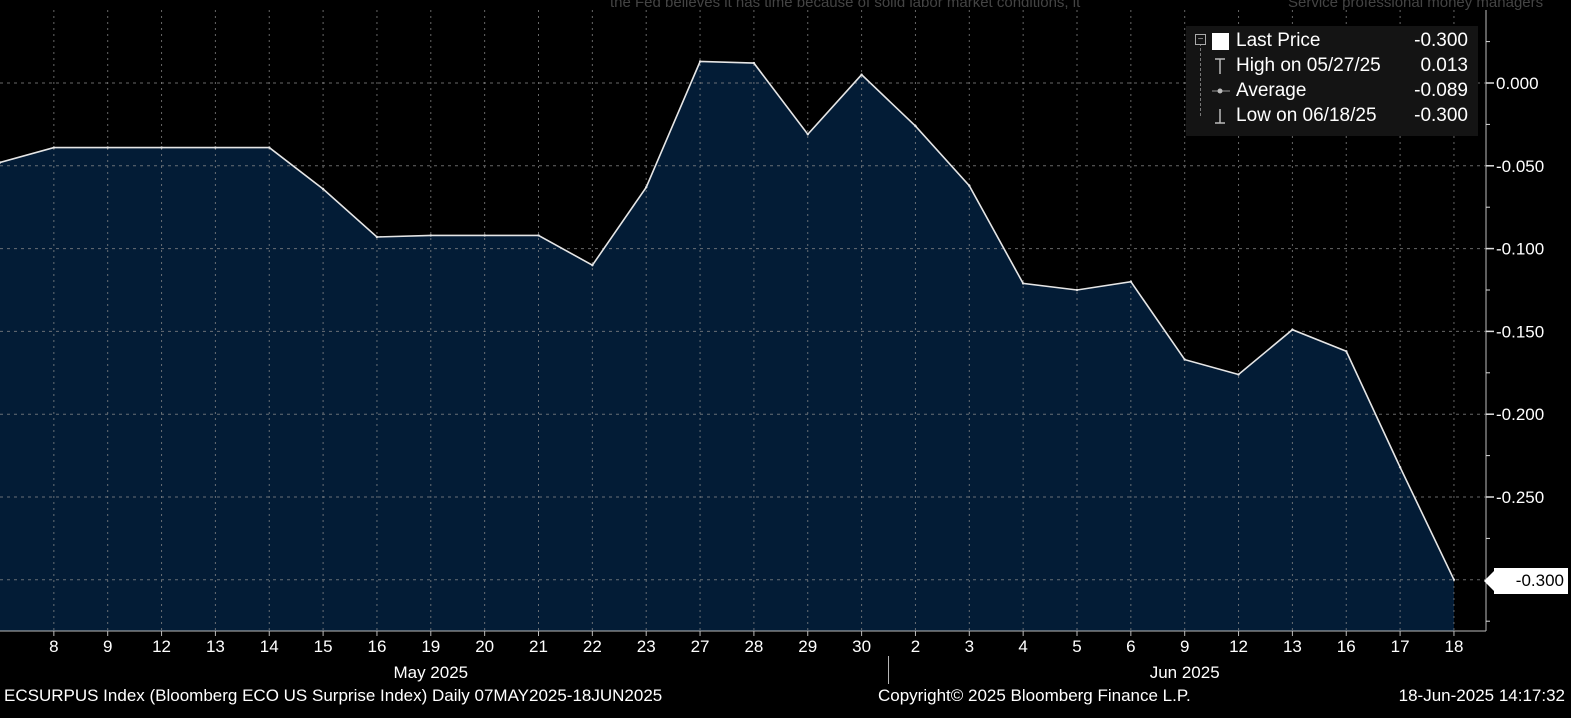  Describe the element at coordinates (1022, 646) in the screenshot. I see `x-tick-label: 4` at that location.